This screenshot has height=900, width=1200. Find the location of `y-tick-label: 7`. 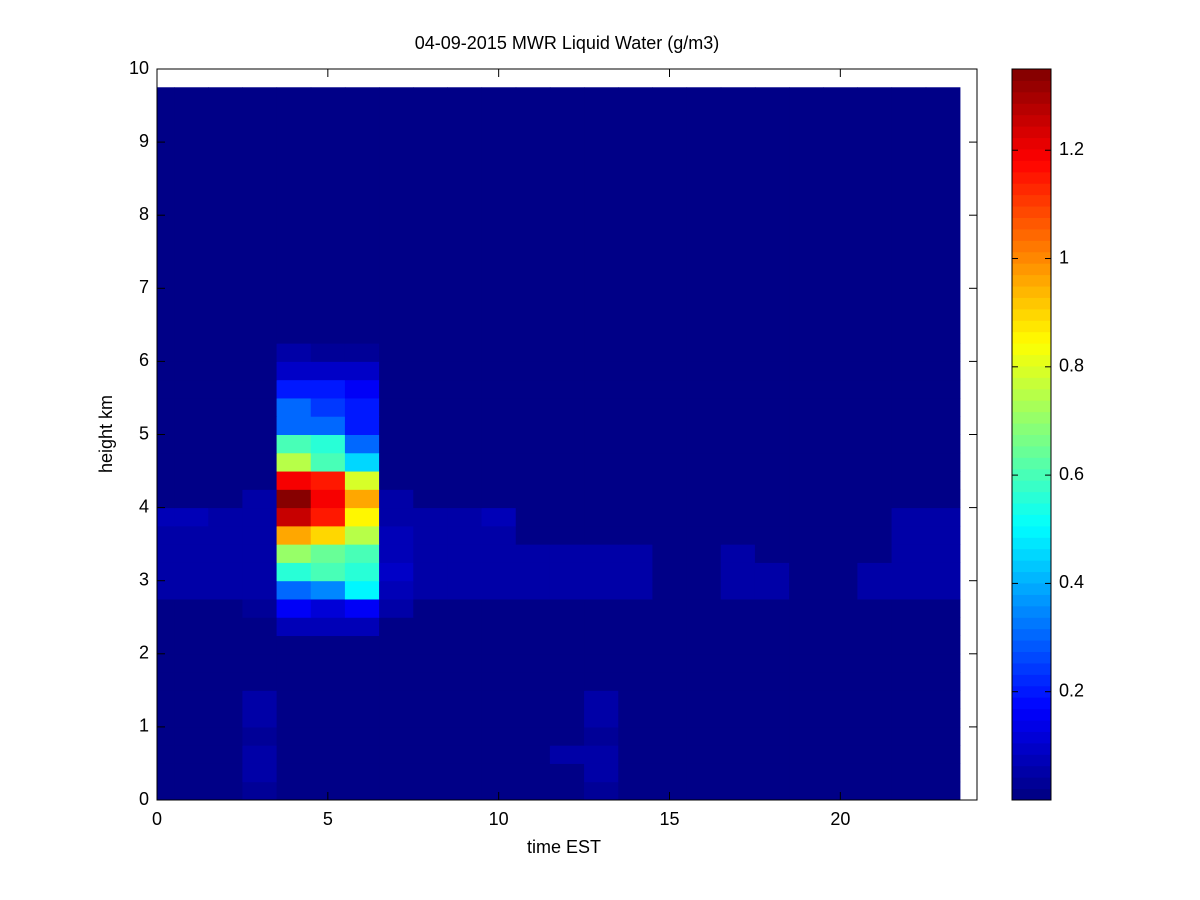

y-tick-label: 7 is located at coordinates (144, 287).